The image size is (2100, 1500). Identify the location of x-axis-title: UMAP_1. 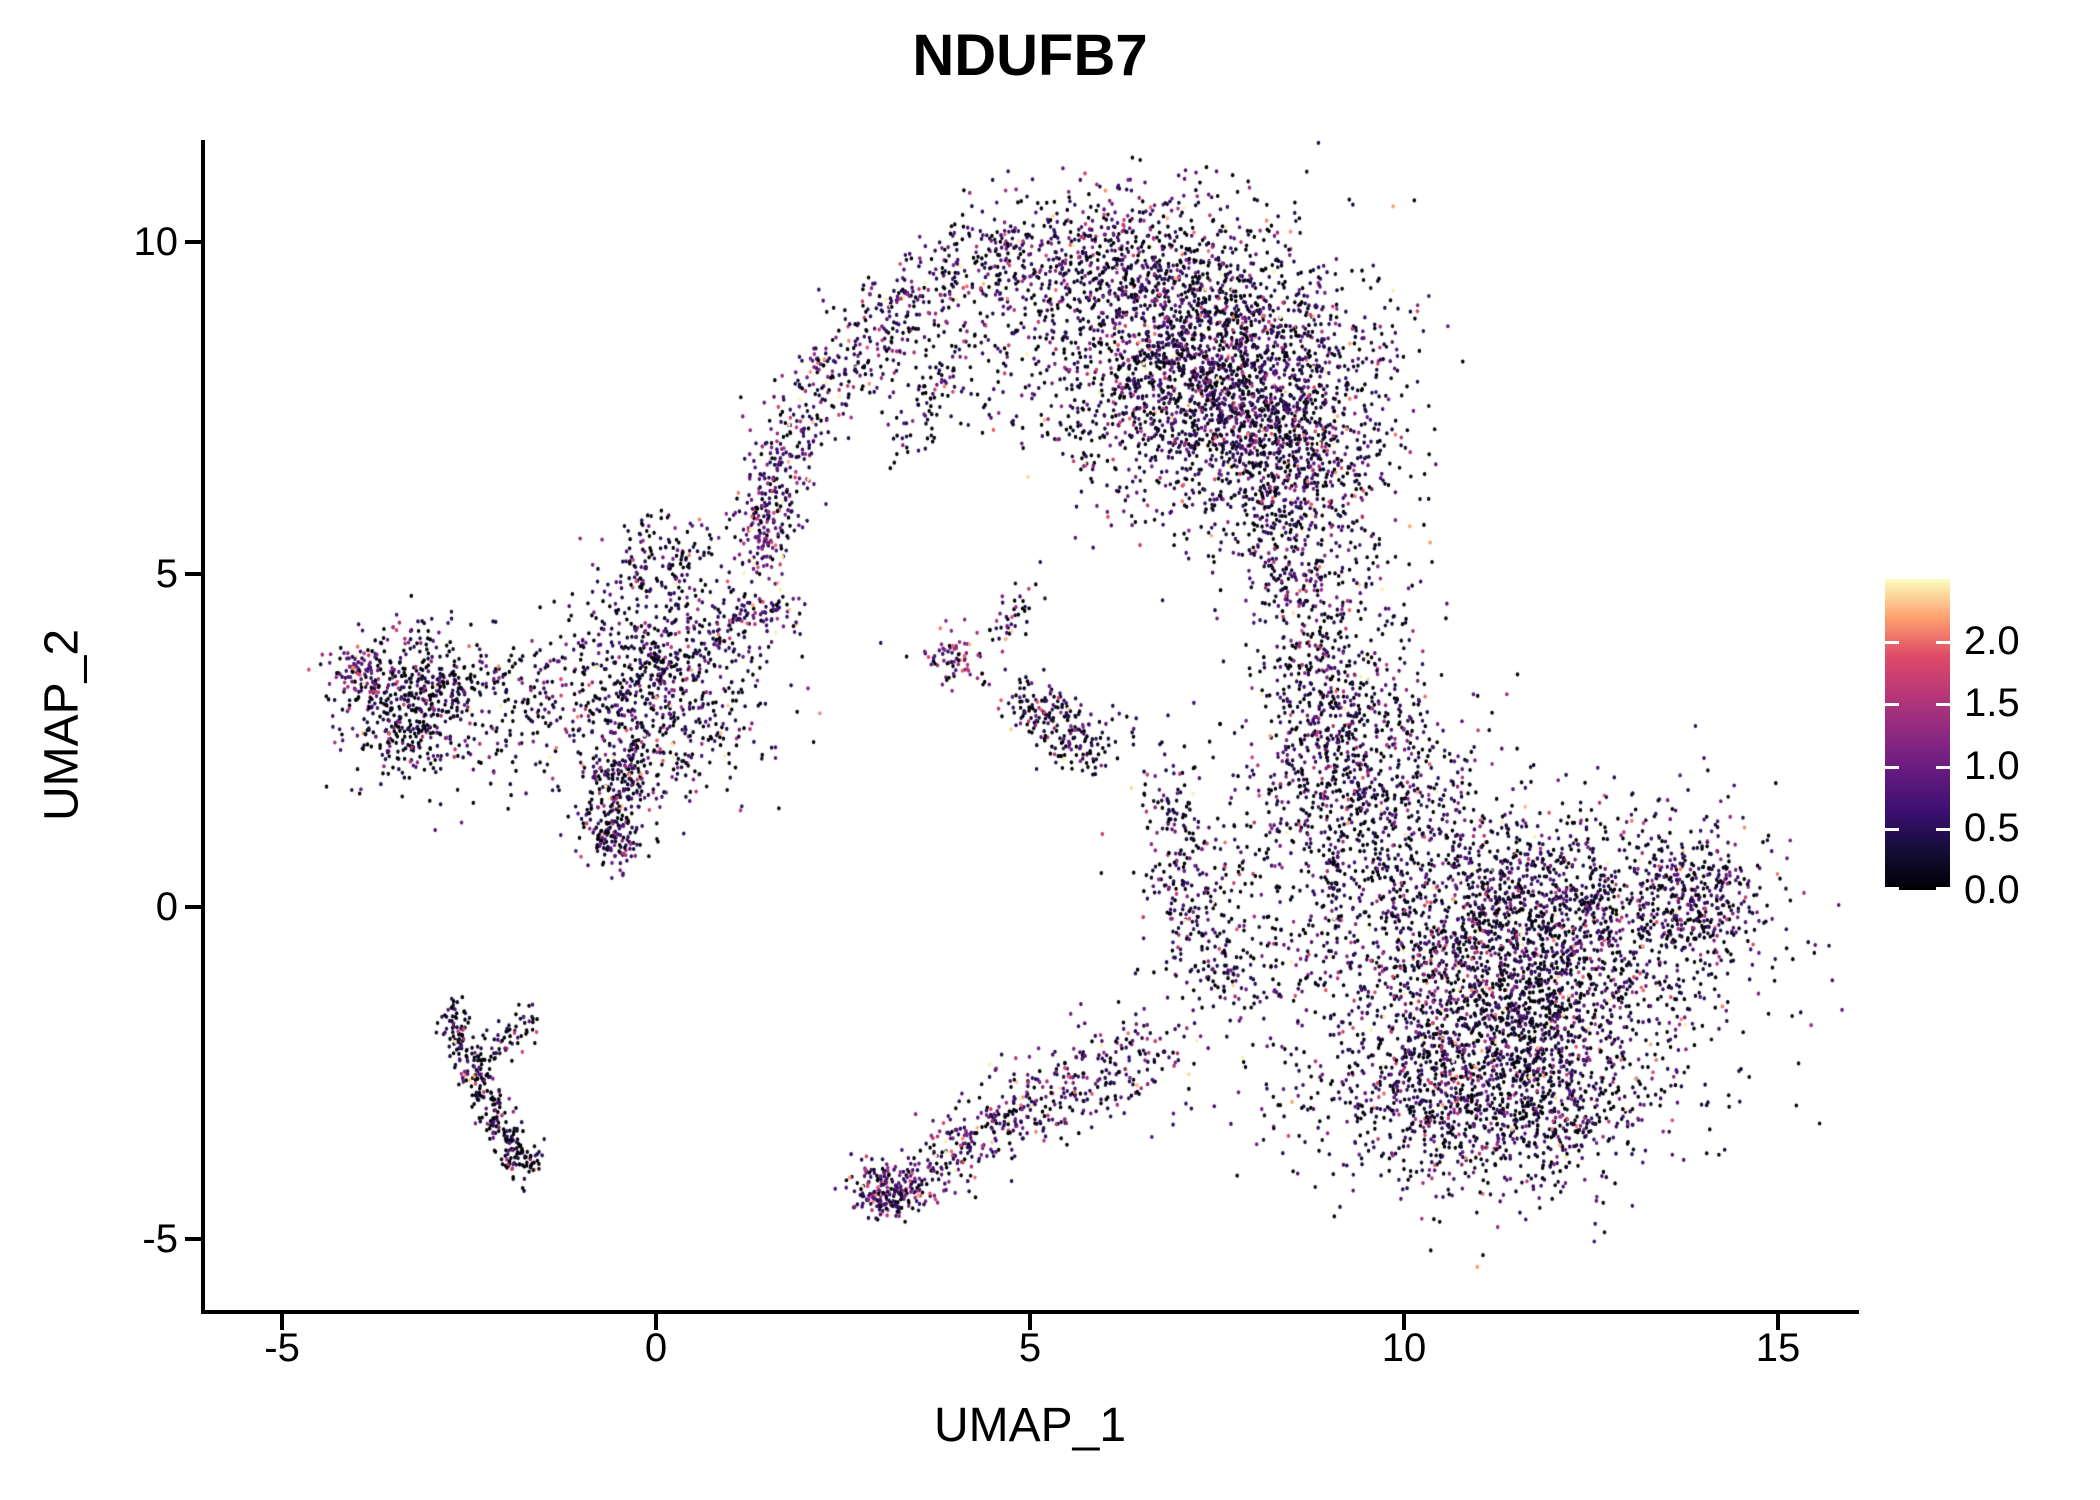
(1030, 1425).